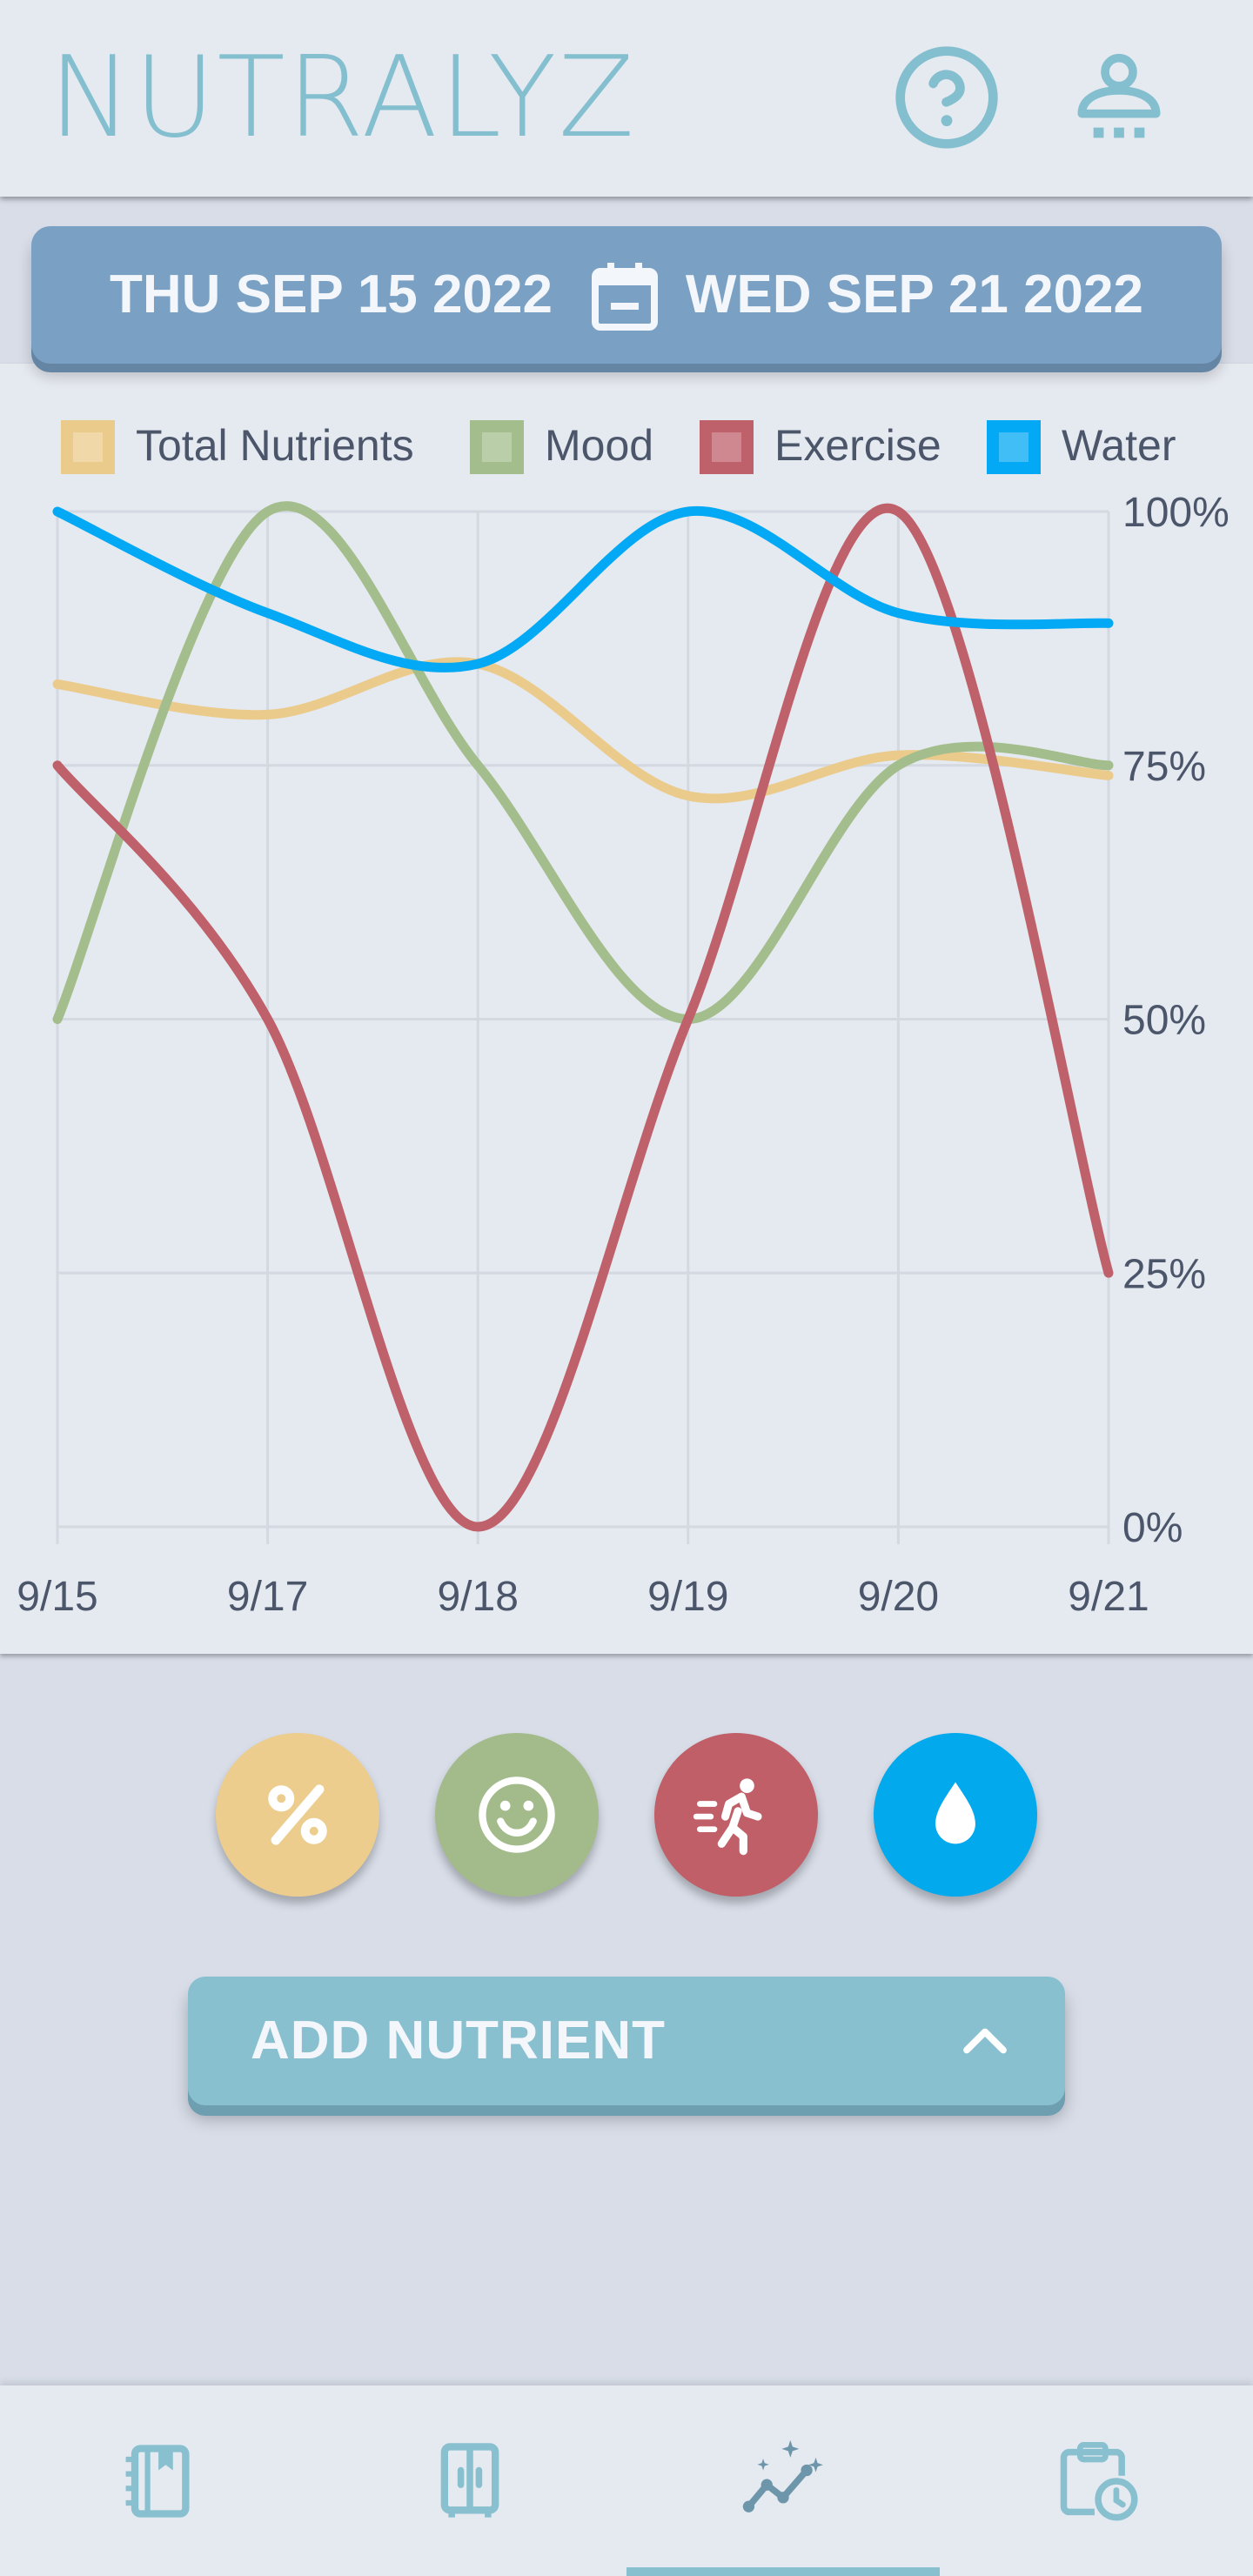 Image resolution: width=1253 pixels, height=2576 pixels. Describe the element at coordinates (1152, 1528) in the screenshot. I see `y-tick-label: 0%` at that location.